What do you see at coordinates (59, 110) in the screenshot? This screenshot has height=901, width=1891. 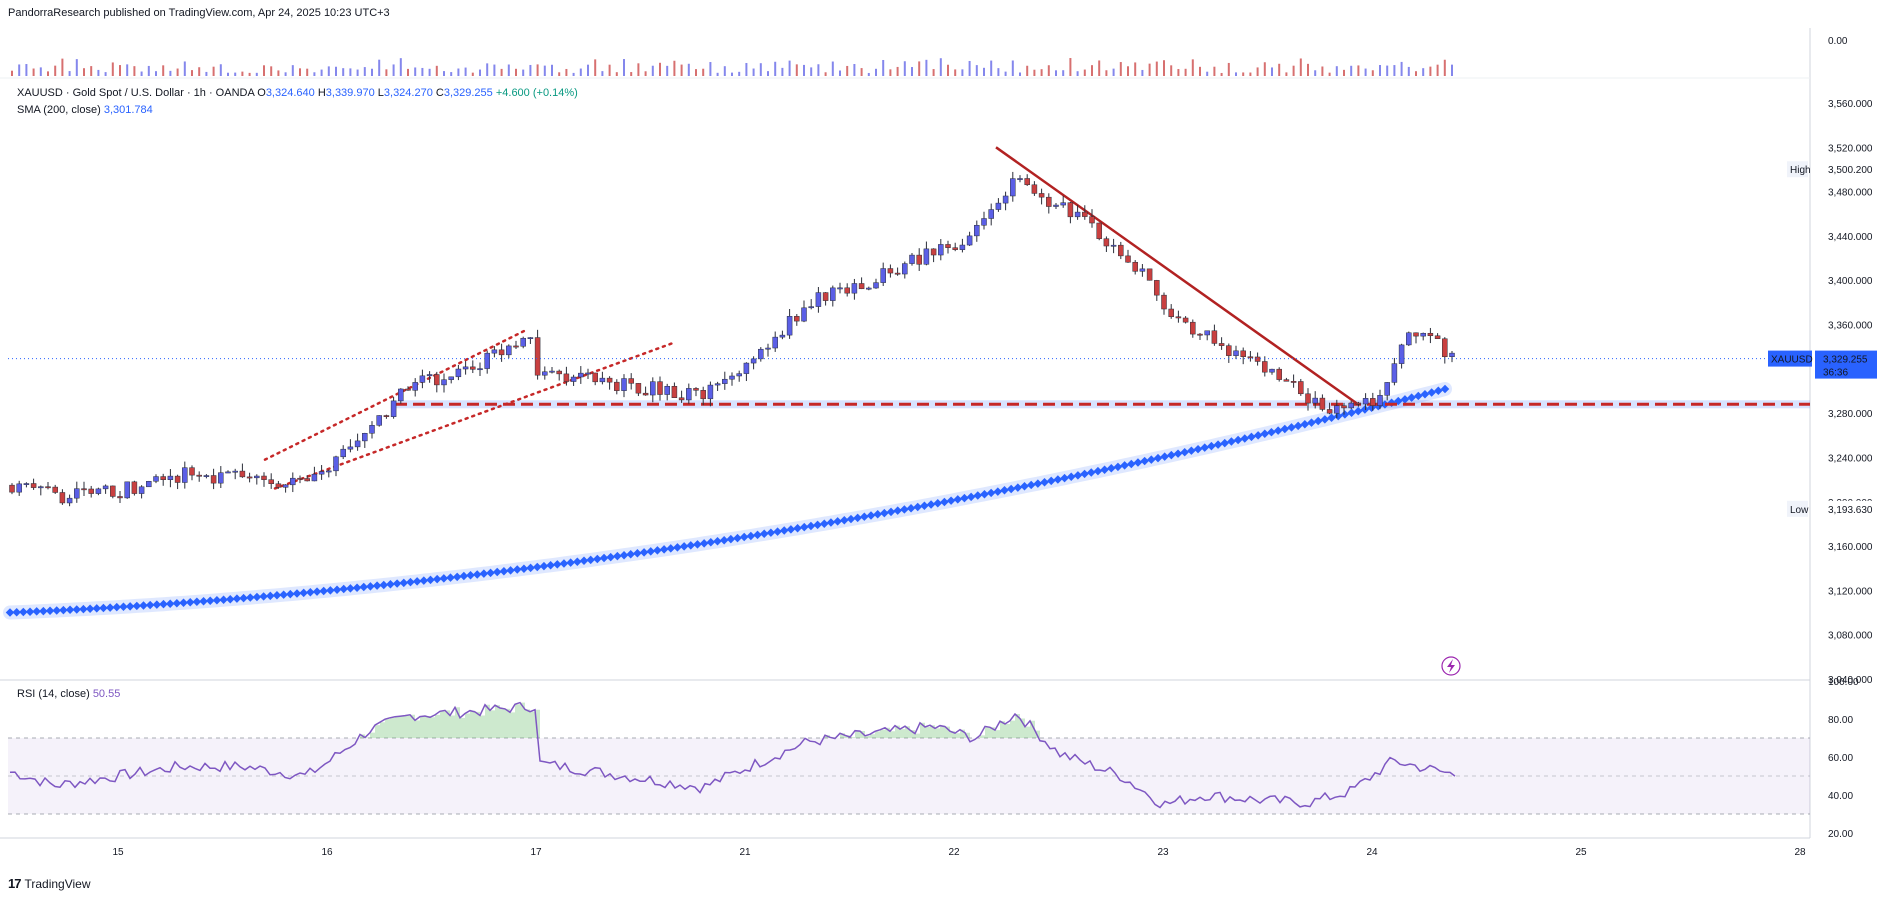 I see `sma-label: SMA (200, close)` at bounding box center [59, 110].